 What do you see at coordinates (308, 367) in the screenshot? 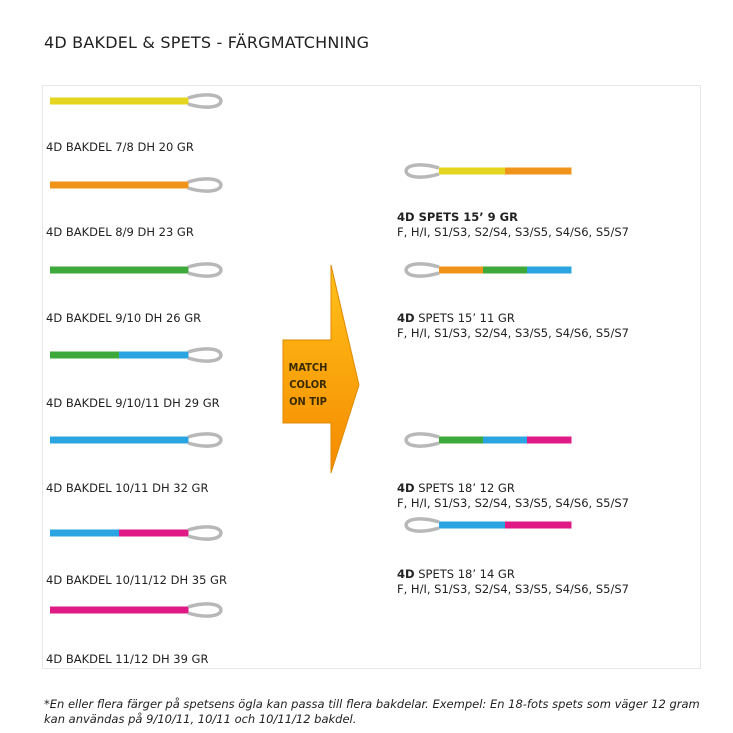
I see `arrow-text: MATCH` at bounding box center [308, 367].